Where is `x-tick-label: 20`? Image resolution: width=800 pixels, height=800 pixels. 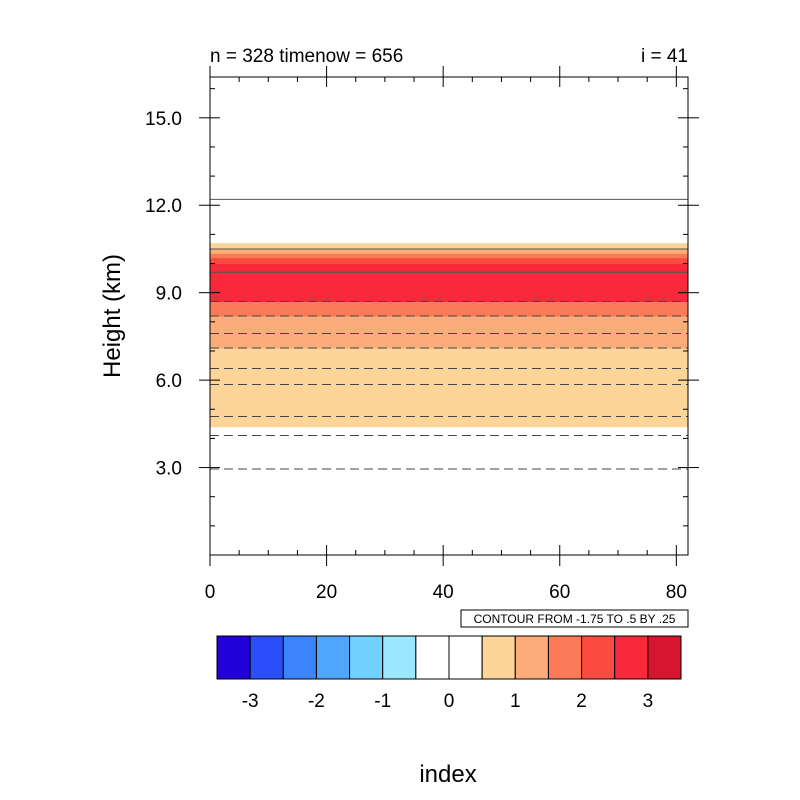
x-tick-label: 20 is located at coordinates (326, 592).